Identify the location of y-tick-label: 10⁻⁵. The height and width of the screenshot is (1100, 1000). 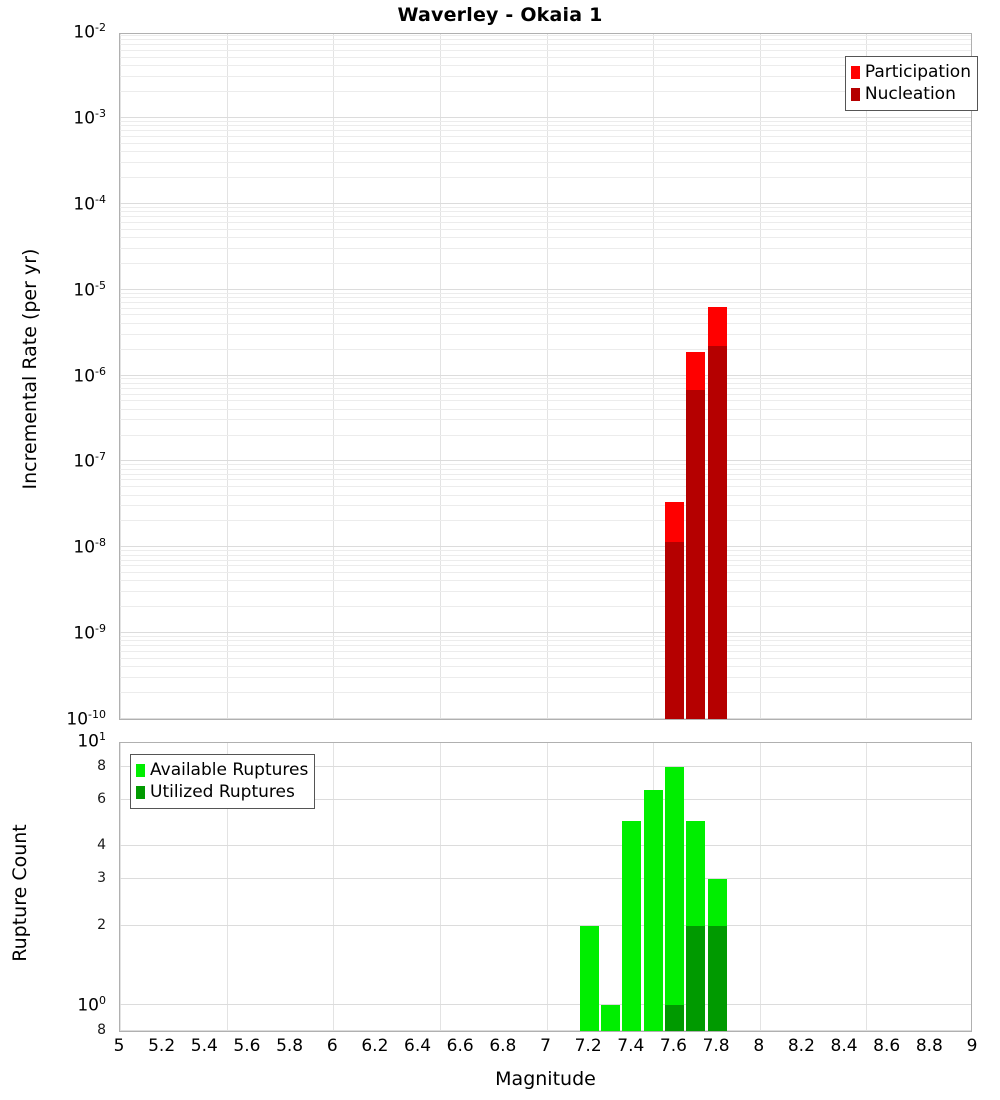
(89, 289).